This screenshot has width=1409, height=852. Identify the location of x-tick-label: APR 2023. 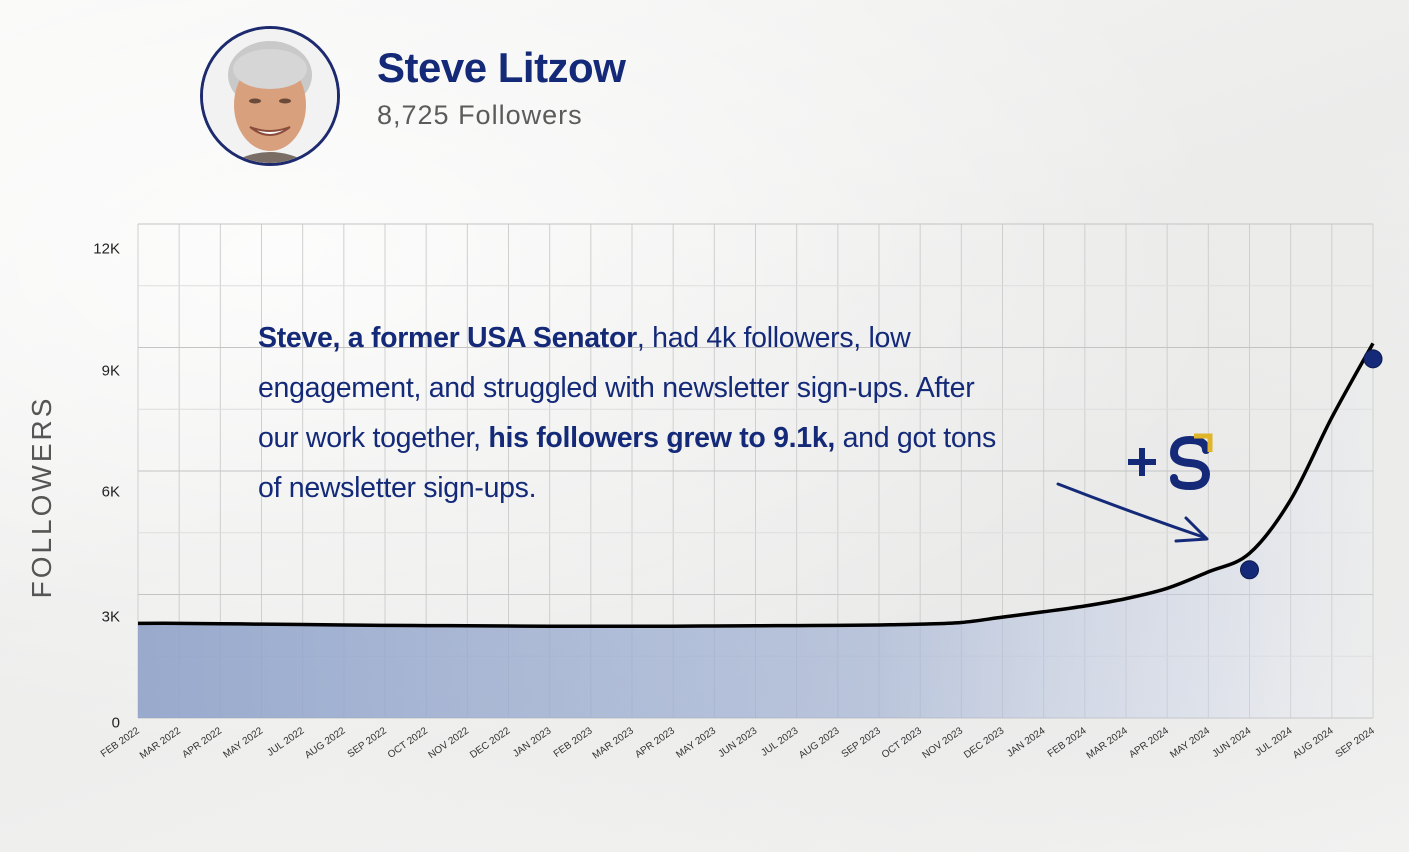
(655, 742).